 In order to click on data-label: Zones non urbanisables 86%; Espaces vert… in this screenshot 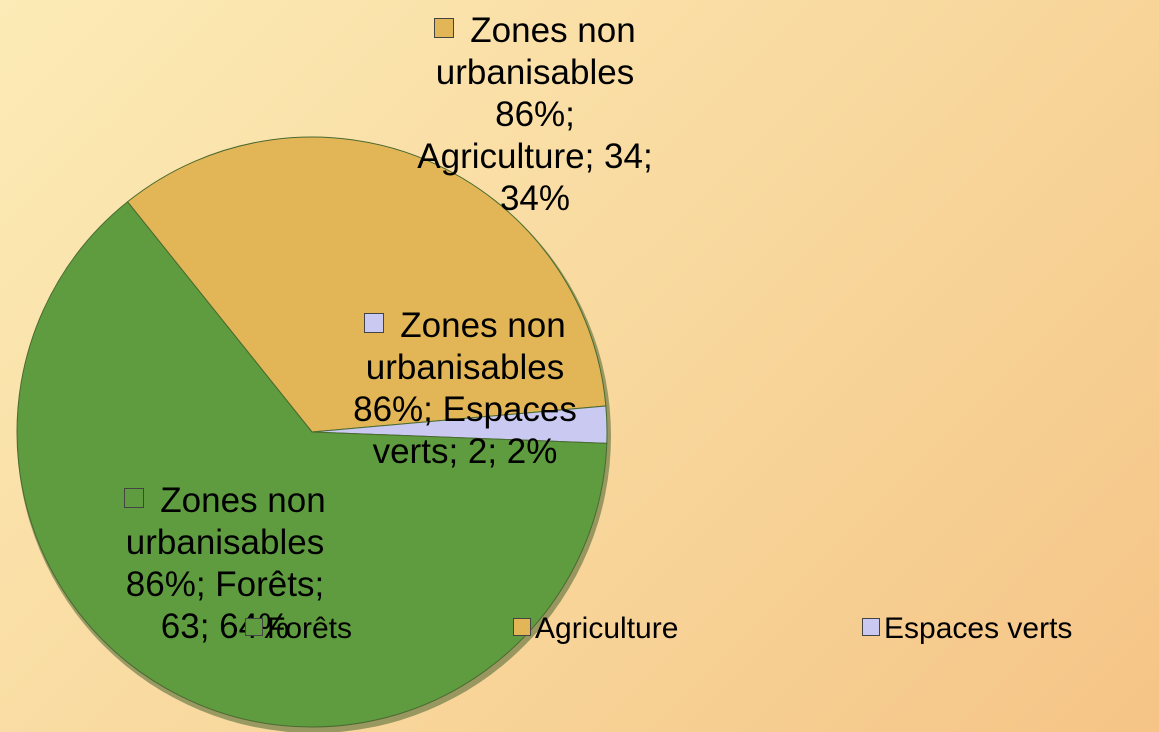, I will do `click(465, 389)`.